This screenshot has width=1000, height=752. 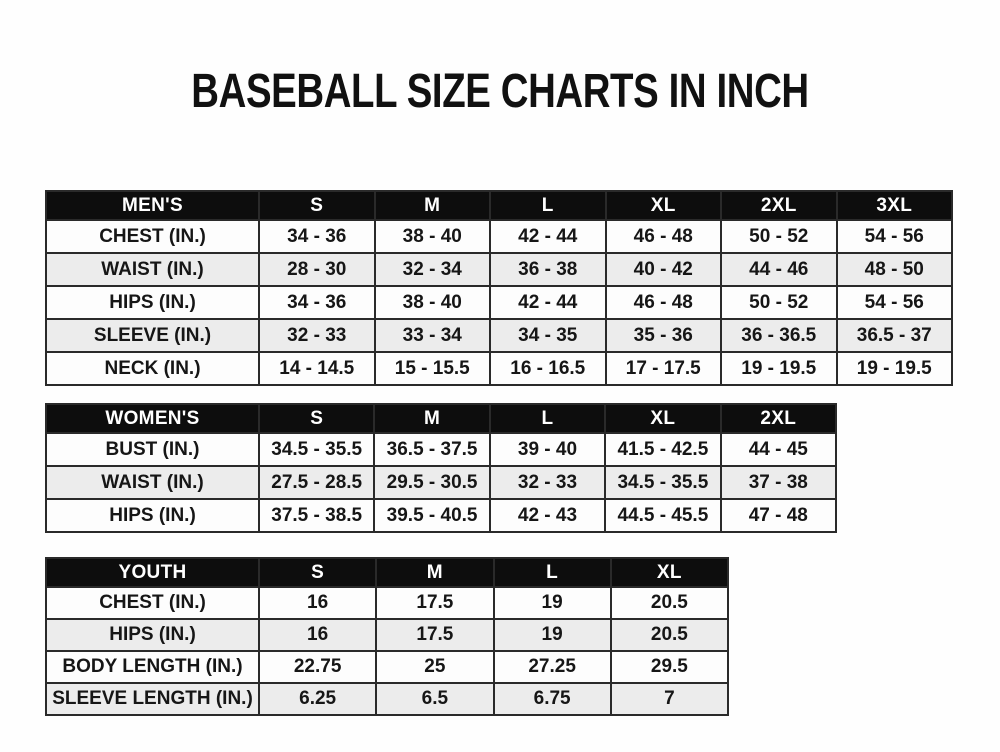 I want to click on size-value-cell: 36.5 - 37.5, so click(x=432, y=449).